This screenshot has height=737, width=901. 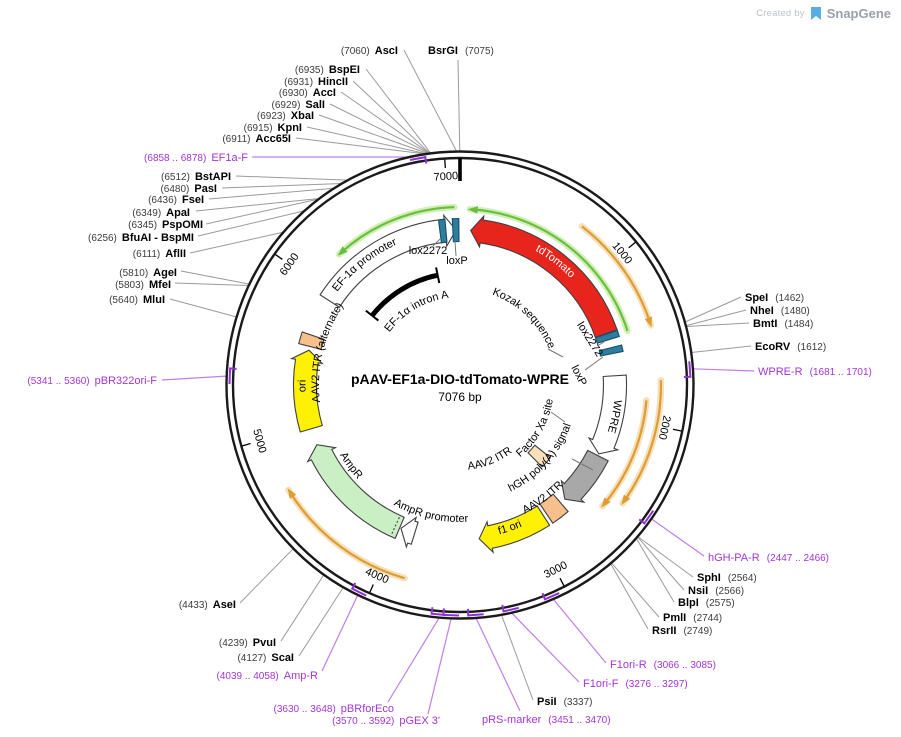 What do you see at coordinates (727, 578) in the screenshot?
I see `enzyme-label-SphI: SphI (2564)` at bounding box center [727, 578].